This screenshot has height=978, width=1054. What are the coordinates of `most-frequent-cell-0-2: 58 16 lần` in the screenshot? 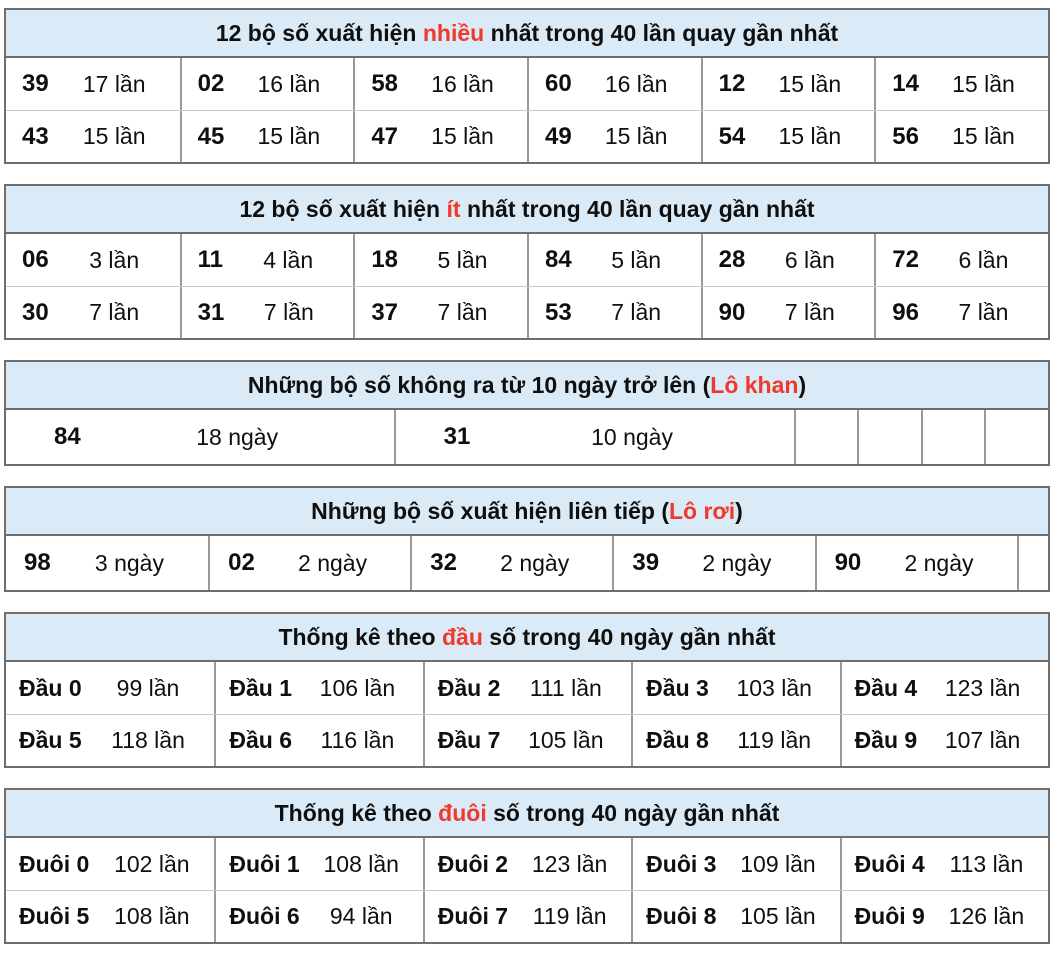 It's located at (440, 84).